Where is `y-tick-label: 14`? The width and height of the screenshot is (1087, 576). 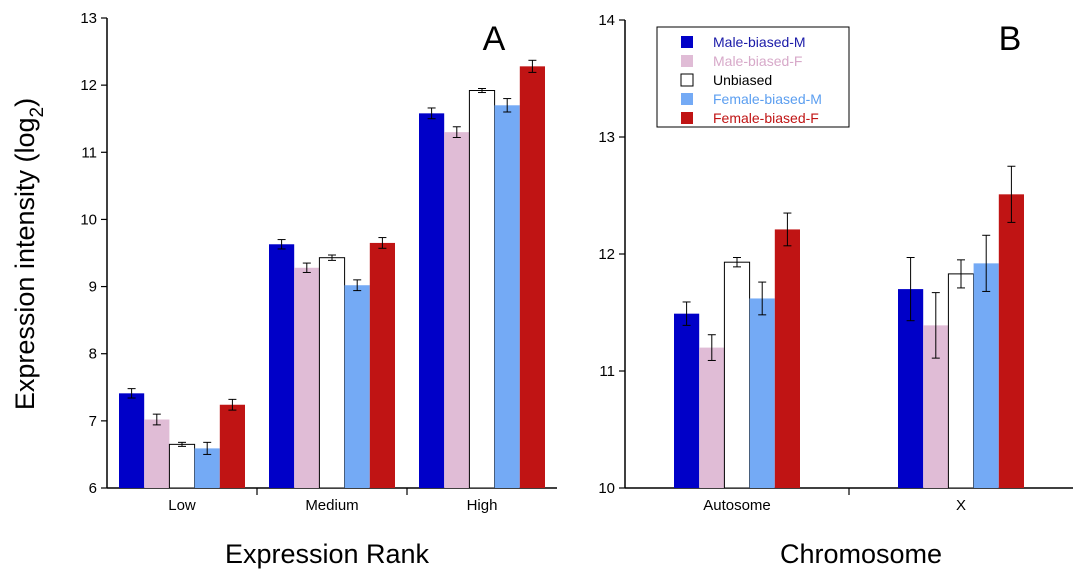 y-tick-label: 14 is located at coordinates (606, 20).